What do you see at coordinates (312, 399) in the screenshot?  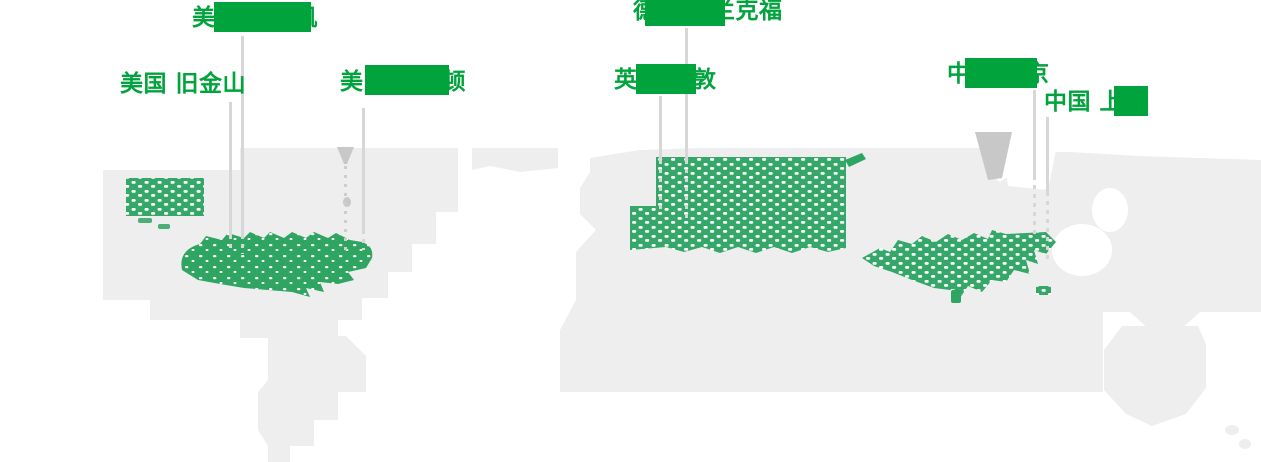 I see `south-america-landmass` at bounding box center [312, 399].